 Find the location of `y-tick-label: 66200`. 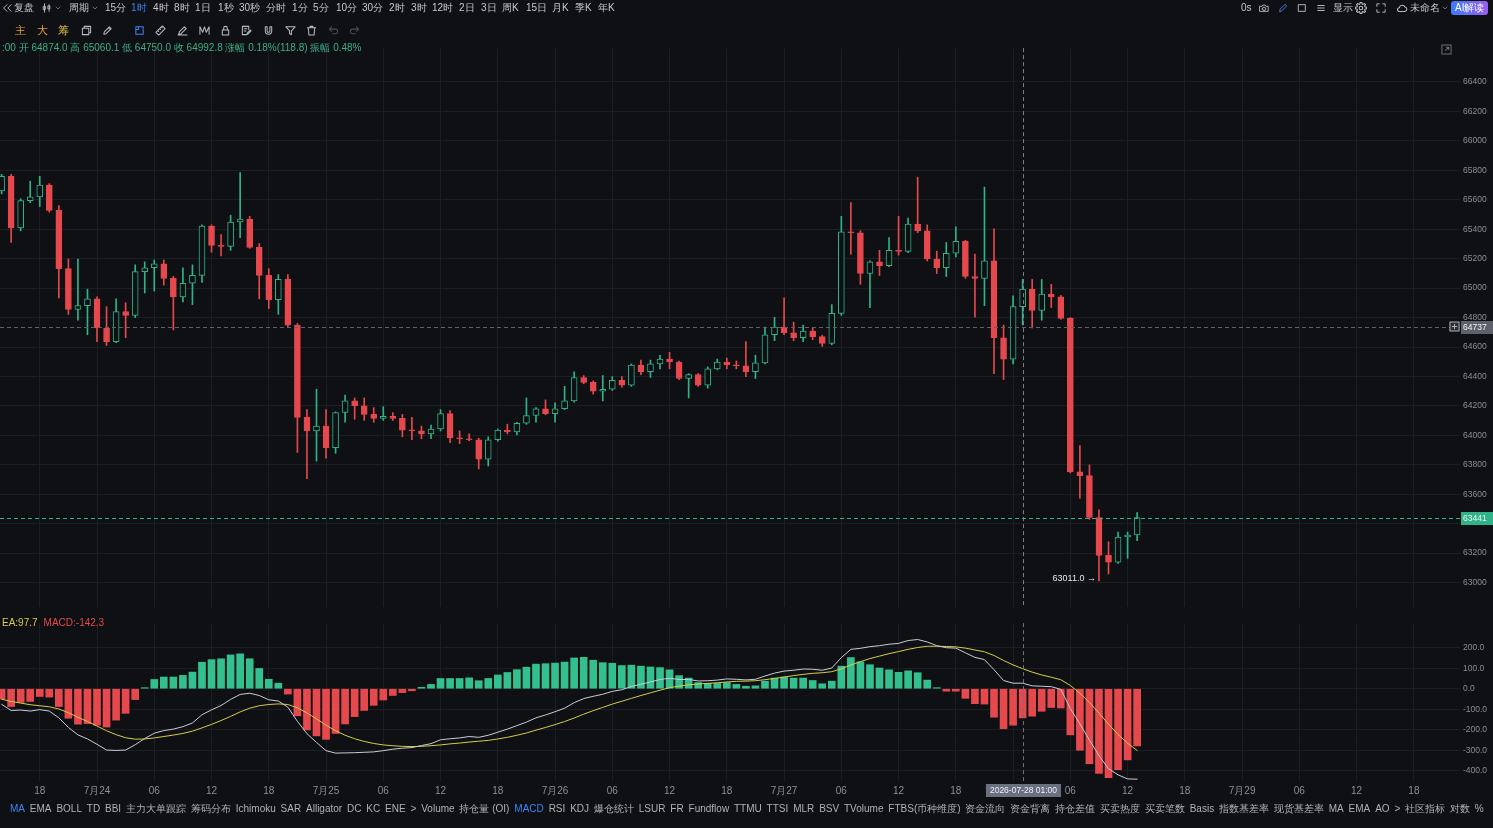

y-tick-label: 66200 is located at coordinates (1475, 110).